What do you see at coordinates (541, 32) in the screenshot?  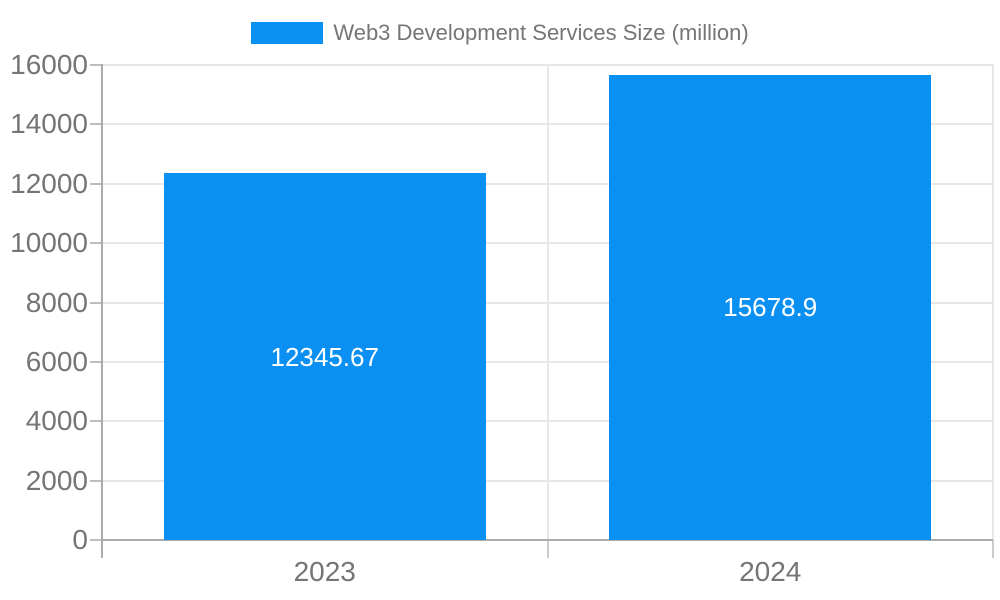 I see `legend-label: Web3 Development Services Size (million)` at bounding box center [541, 32].